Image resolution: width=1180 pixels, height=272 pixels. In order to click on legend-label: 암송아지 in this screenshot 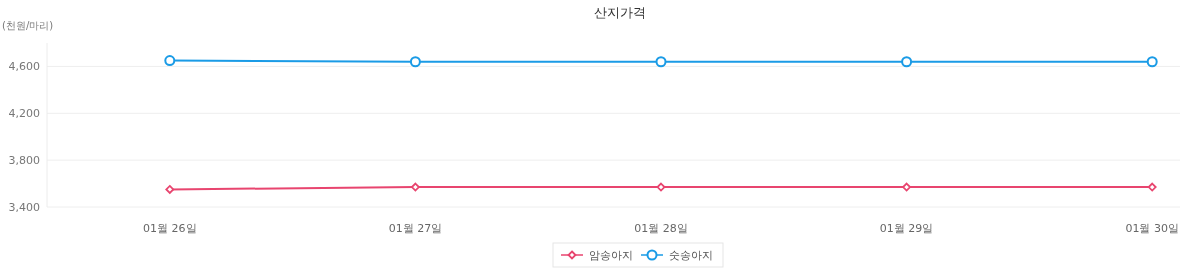, I will do `click(611, 255)`.